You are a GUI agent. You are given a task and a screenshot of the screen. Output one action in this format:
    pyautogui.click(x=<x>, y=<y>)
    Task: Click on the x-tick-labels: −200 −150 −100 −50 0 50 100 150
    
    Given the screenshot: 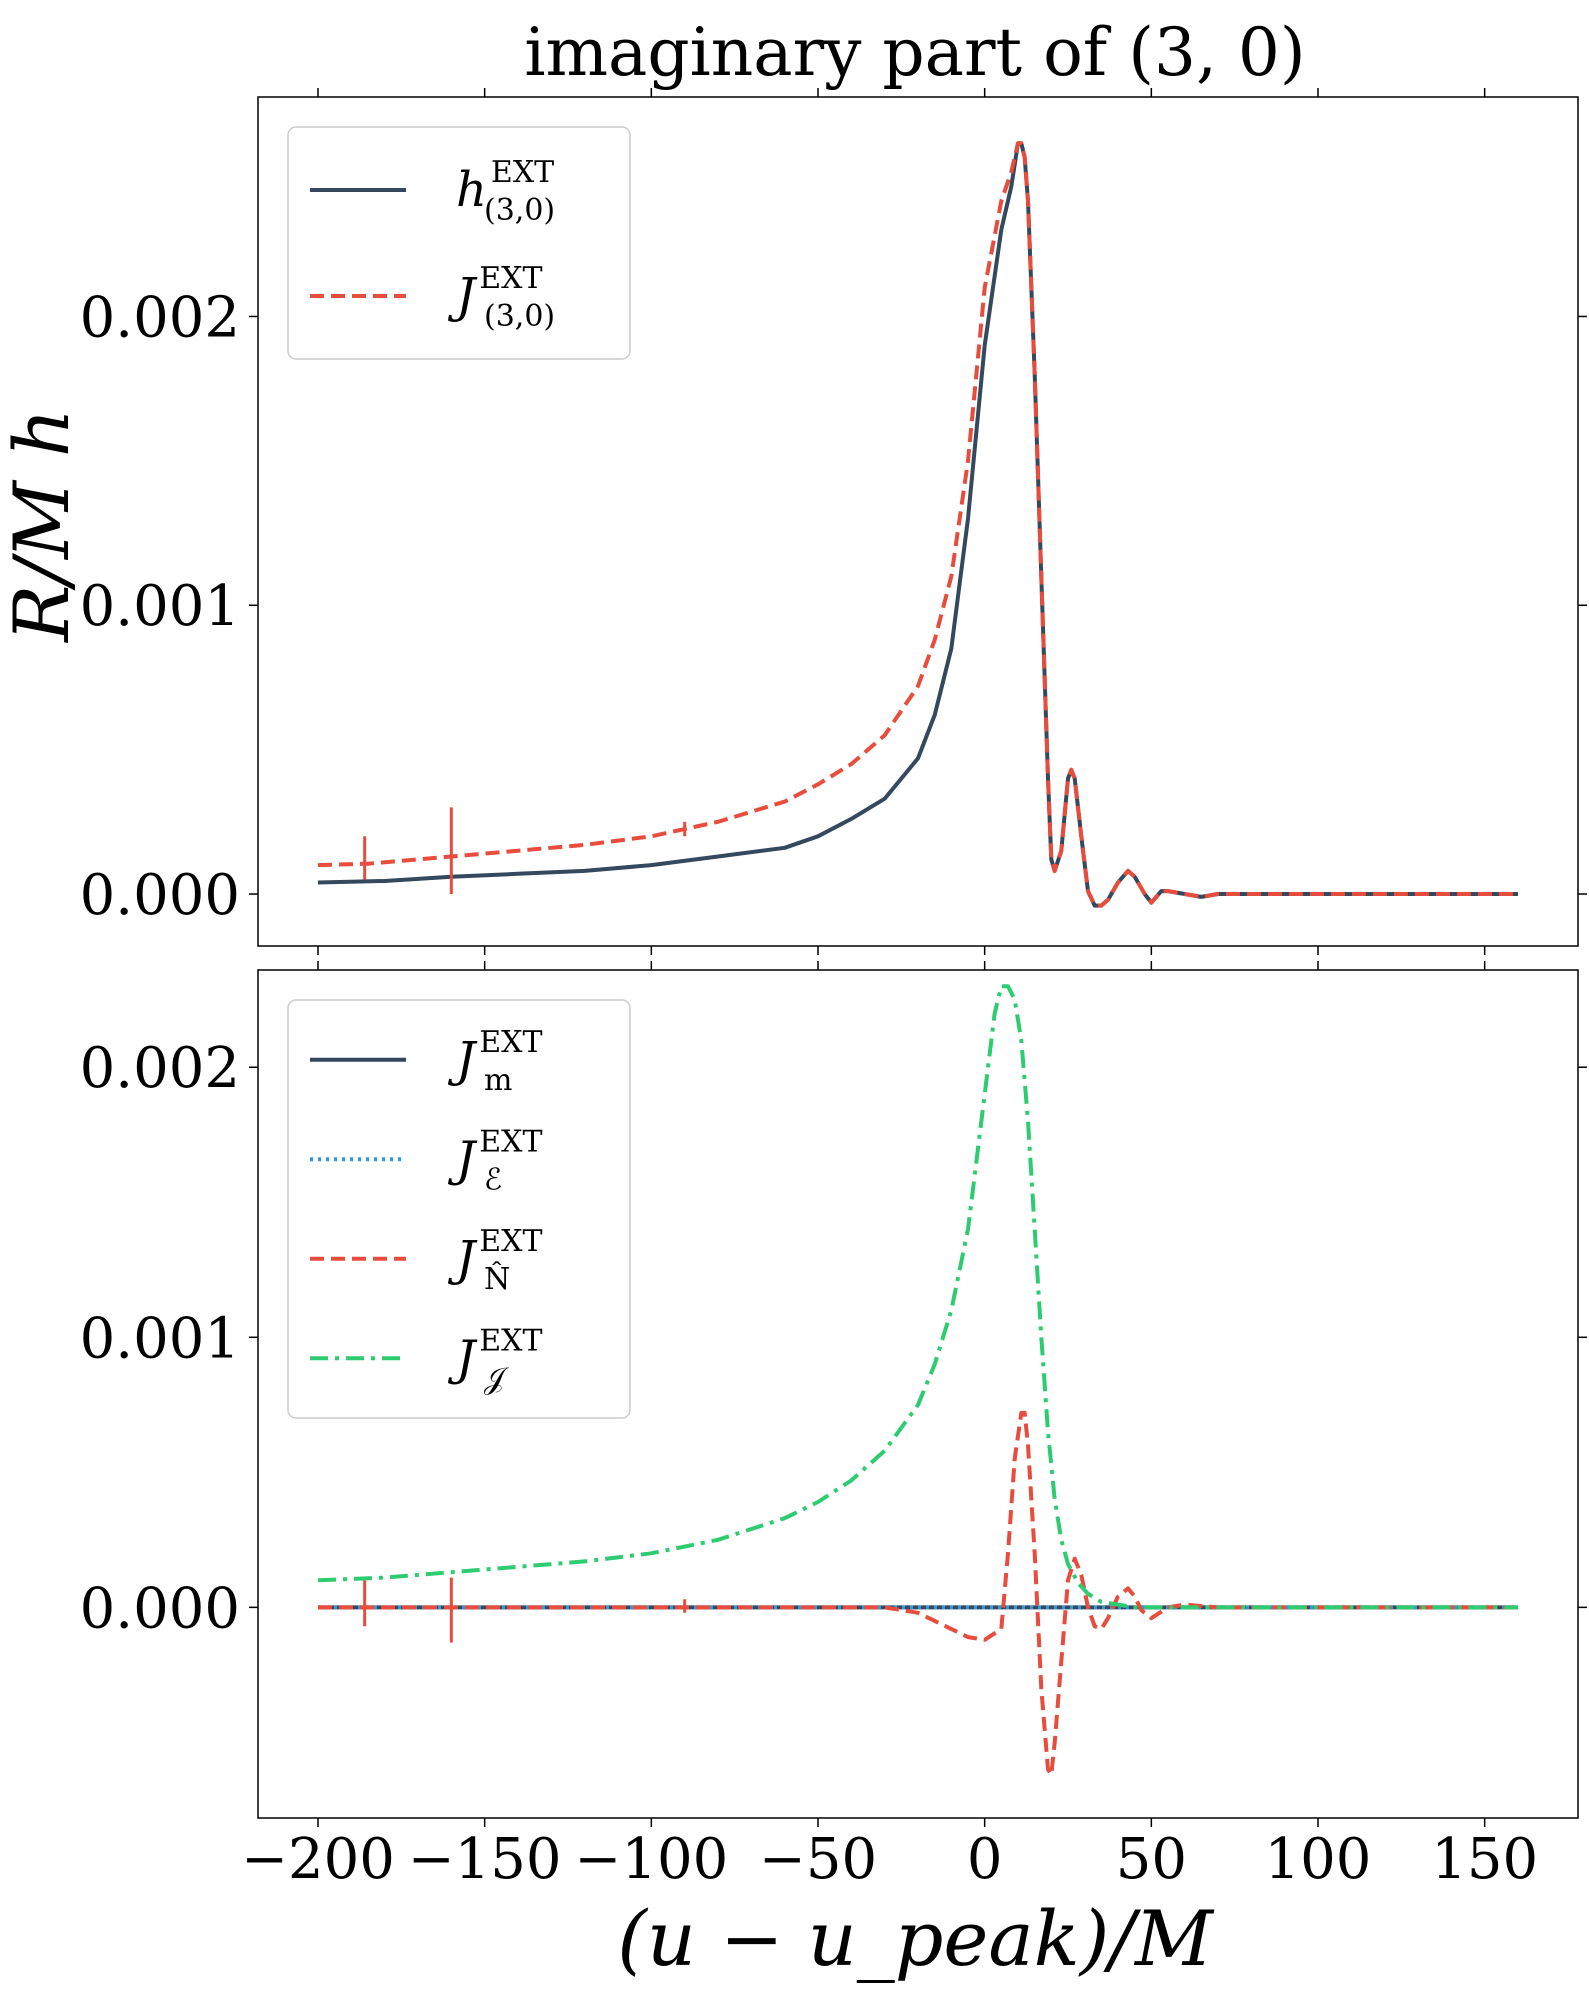 What is the action you would take?
    pyautogui.click(x=889, y=1859)
    